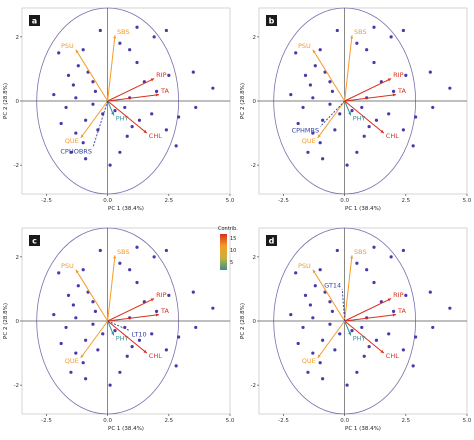 The image size is (474, 440). I want to click on colorbar-tick: 5, so click(232, 263).